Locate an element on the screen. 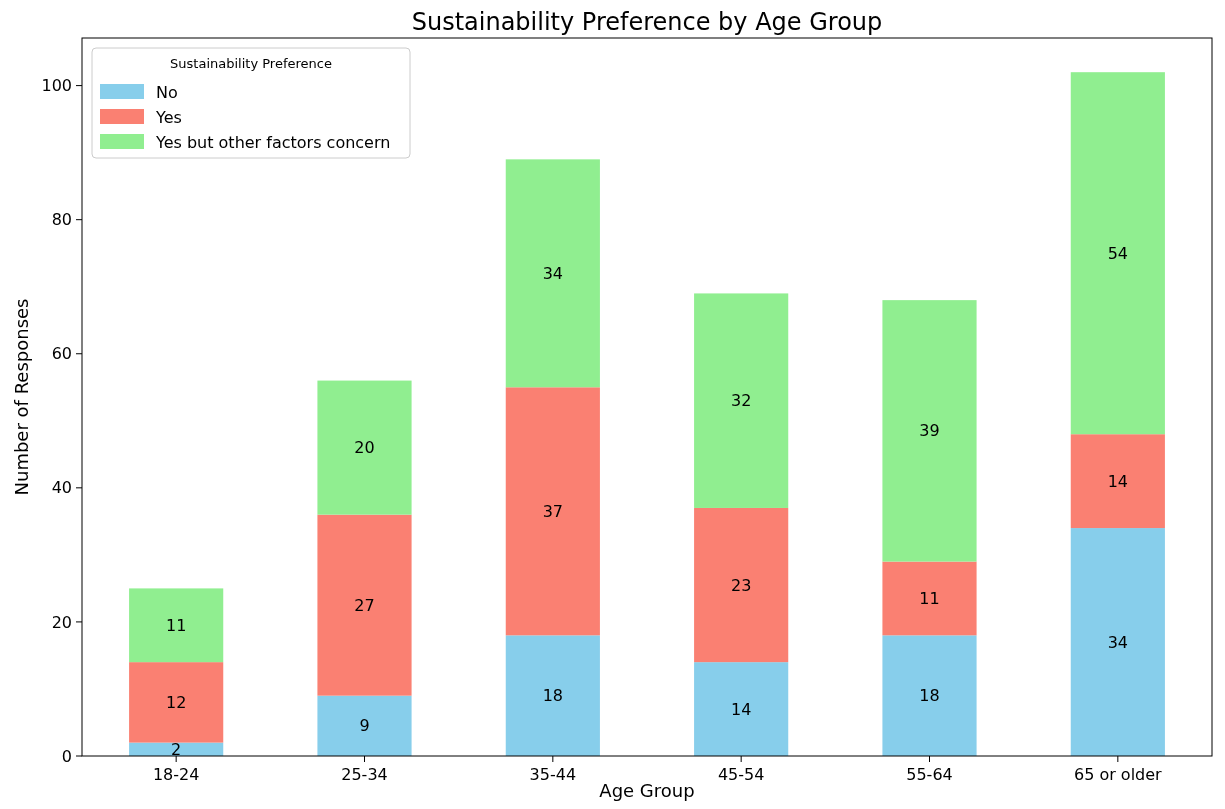 The width and height of the screenshot is (1225, 809). data-label: 20 is located at coordinates (364, 448).